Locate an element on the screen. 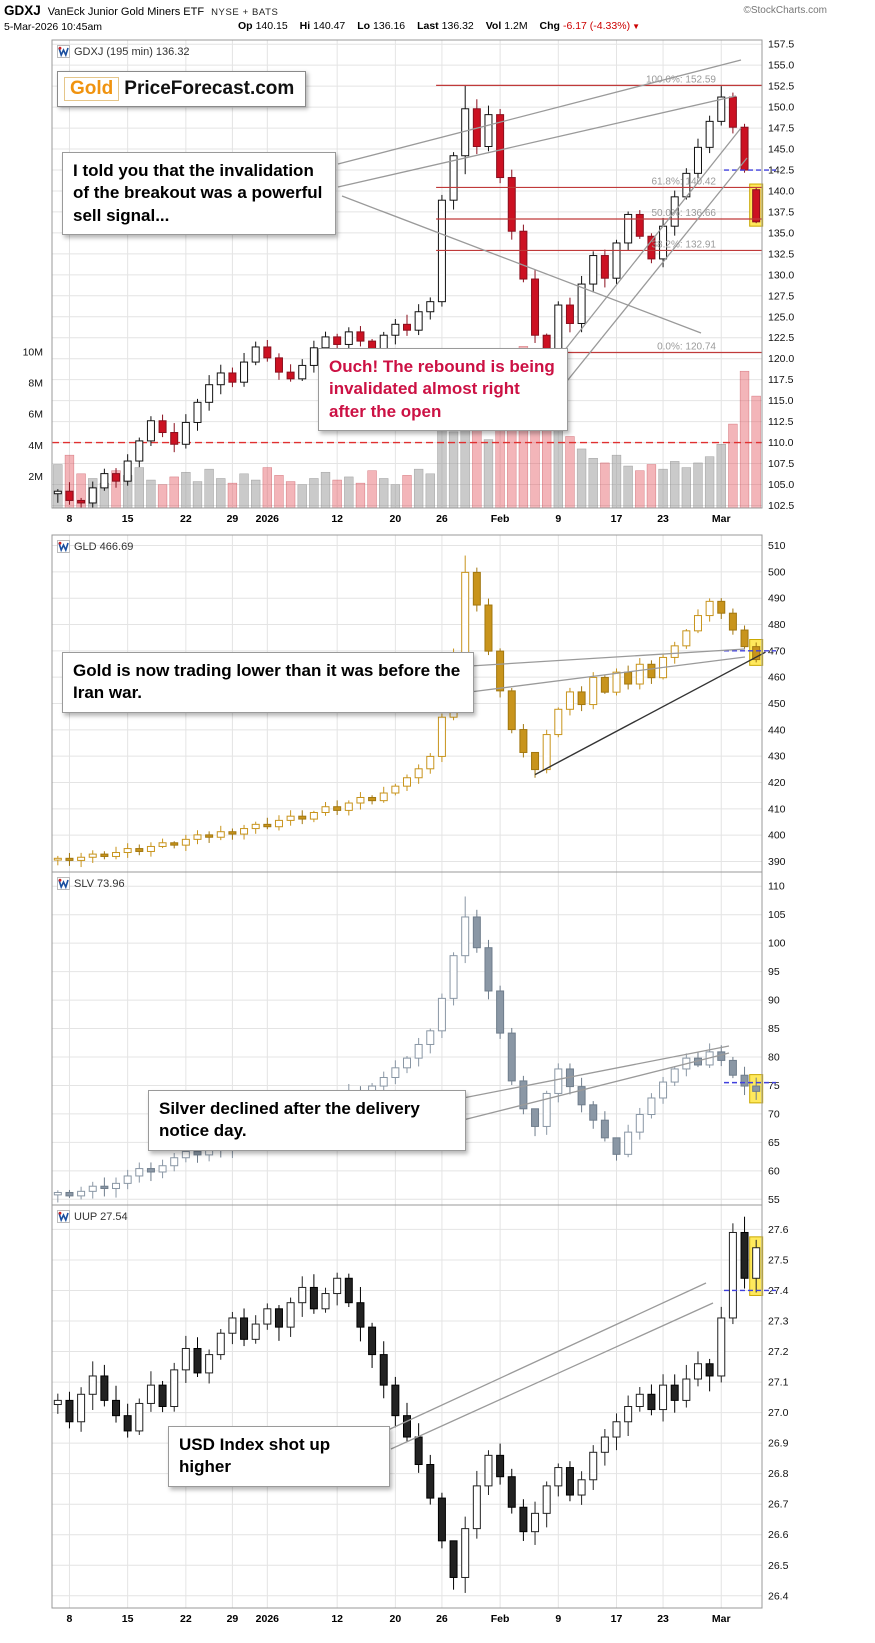  uup-panel-label: UUP 27.54 is located at coordinates (92, 1216).